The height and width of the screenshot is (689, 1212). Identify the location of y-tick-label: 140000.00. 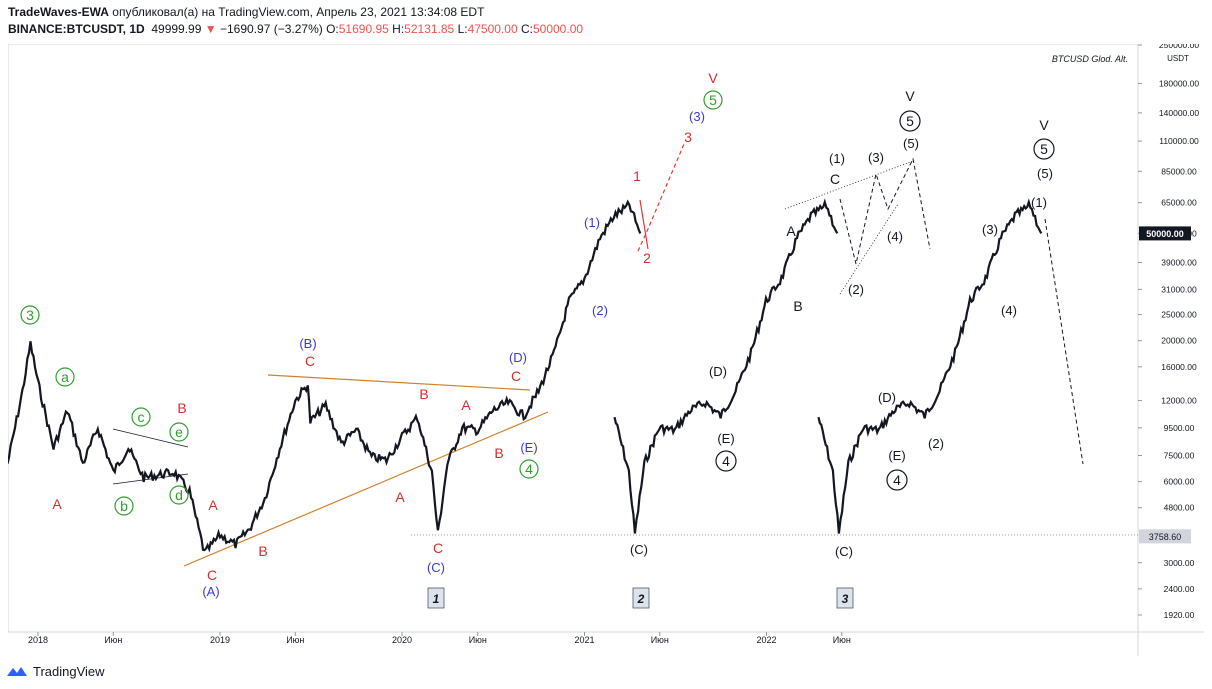
(1179, 113).